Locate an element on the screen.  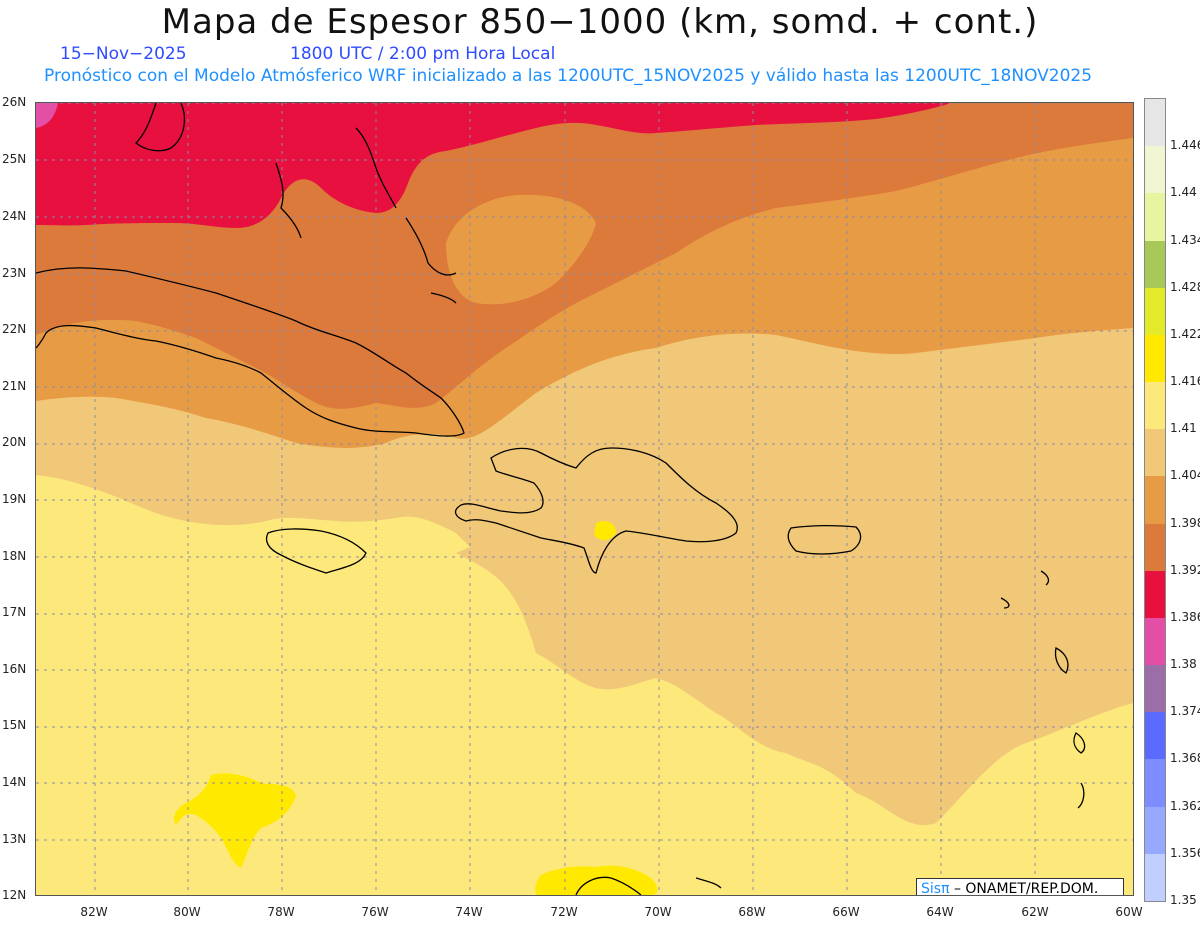
lat-label-22n: 22N is located at coordinates (14, 329).